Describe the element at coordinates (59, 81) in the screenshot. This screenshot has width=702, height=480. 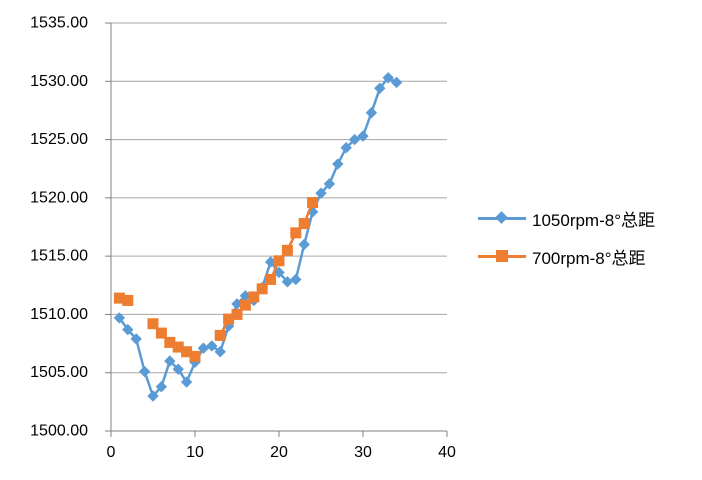
I see `y-axis-tick-label: 1530.00` at that location.